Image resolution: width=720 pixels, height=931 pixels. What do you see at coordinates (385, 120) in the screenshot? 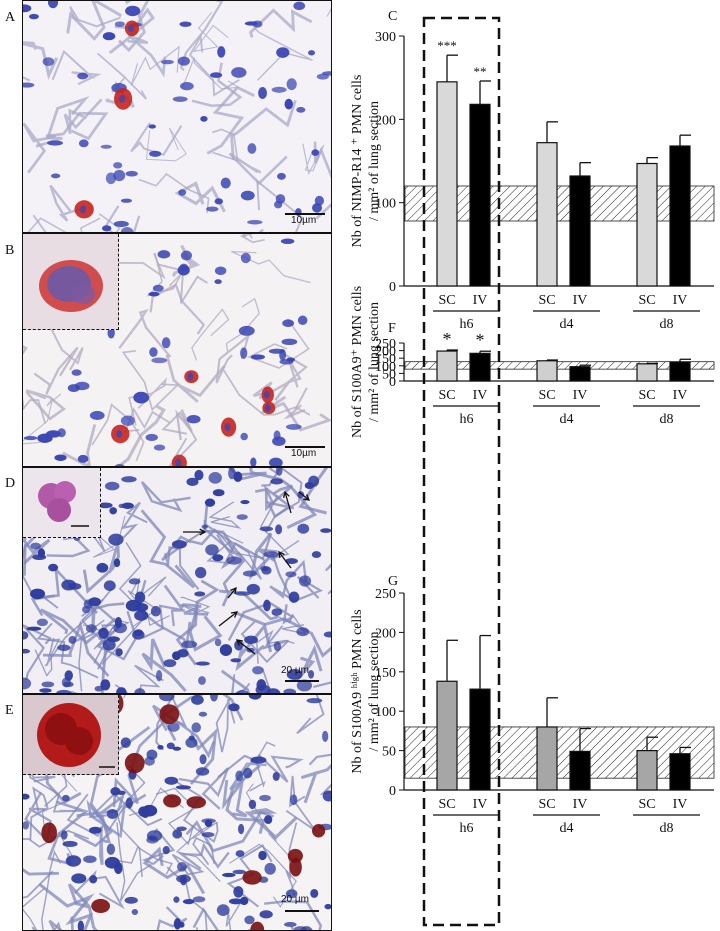
I see `y-tick-label: 200` at bounding box center [385, 120].